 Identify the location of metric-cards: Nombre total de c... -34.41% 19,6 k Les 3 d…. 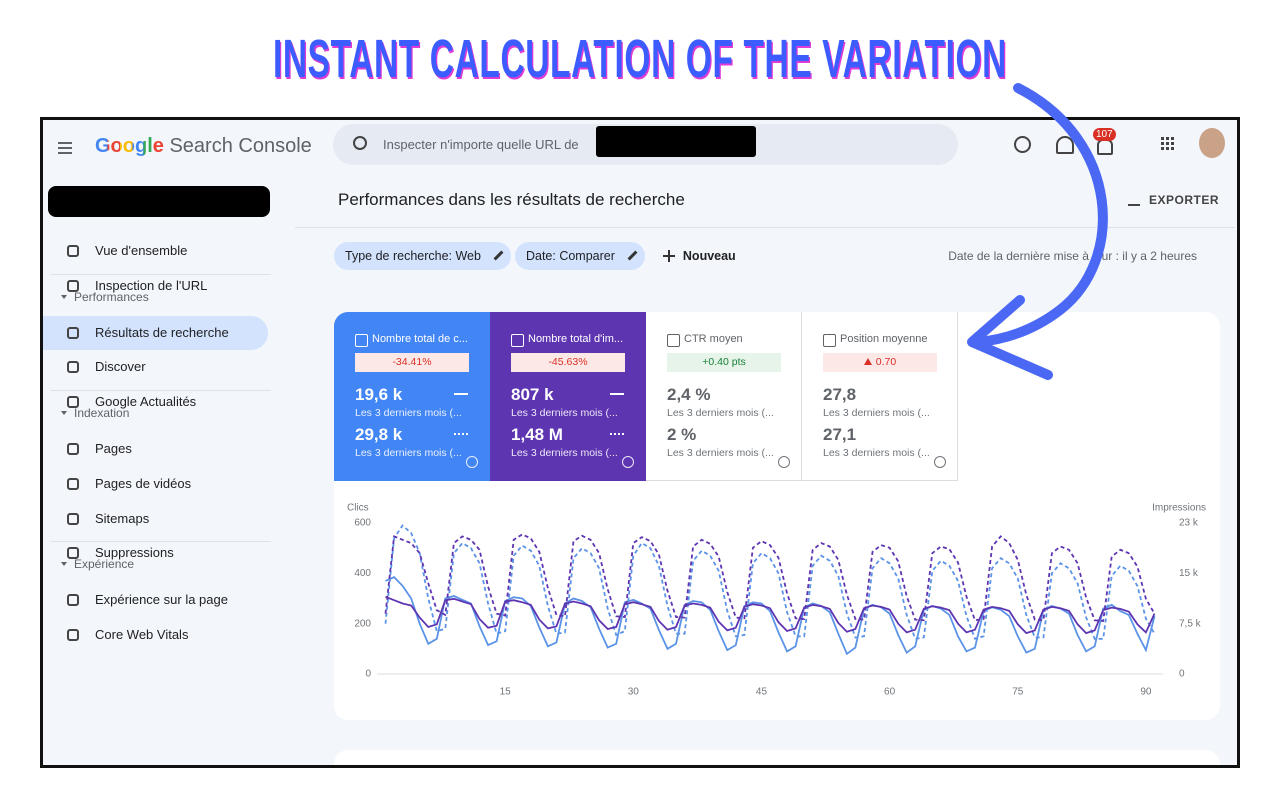
(646, 396).